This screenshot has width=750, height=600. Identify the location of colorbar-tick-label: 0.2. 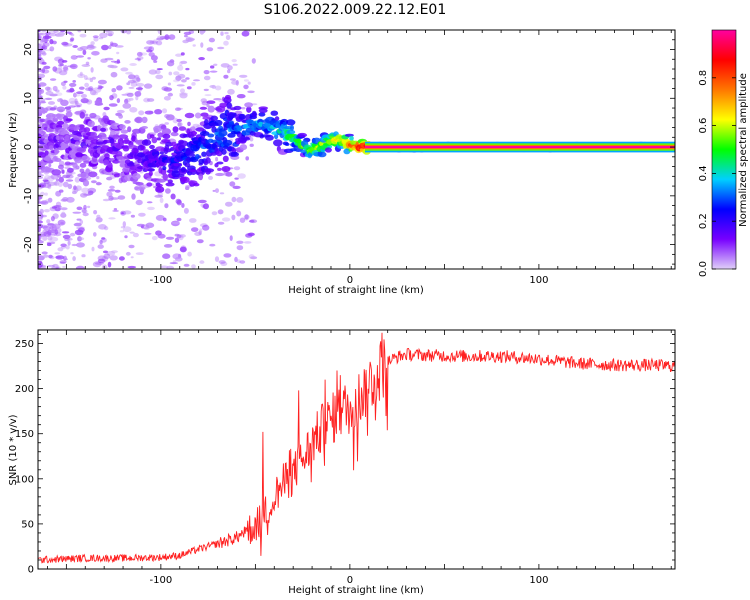
(703, 221).